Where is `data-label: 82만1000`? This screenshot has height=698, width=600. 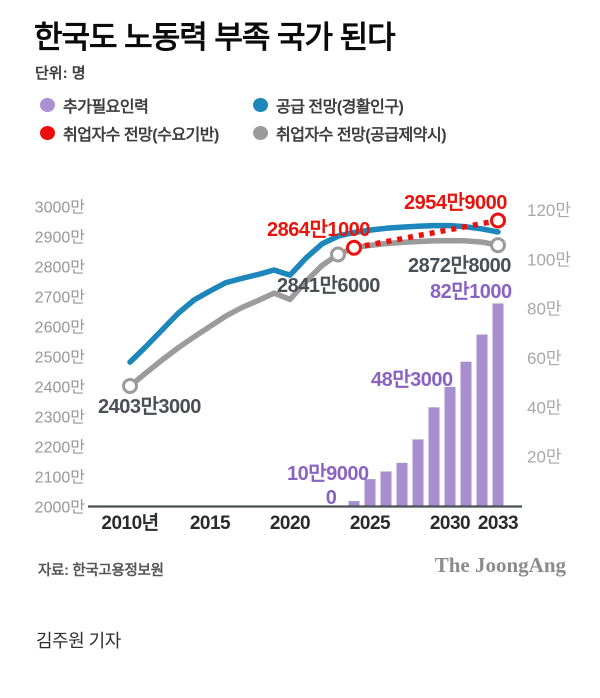 data-label: 82만1000 is located at coordinates (471, 291).